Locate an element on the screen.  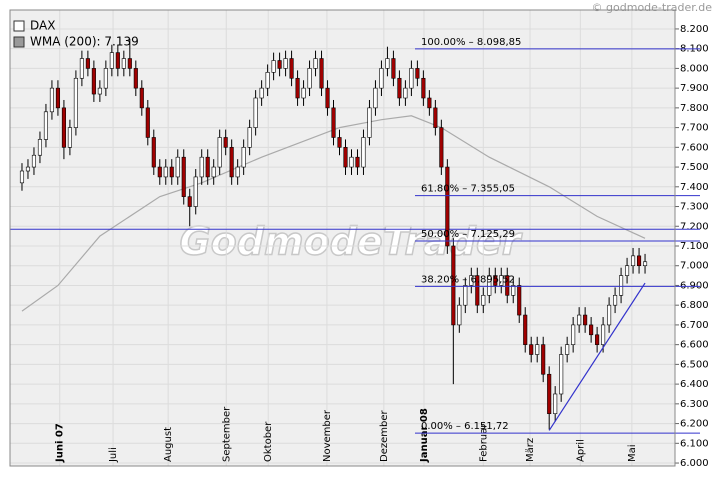
fib-label: 61.80% – 7.355,05 is located at coordinates (468, 189).